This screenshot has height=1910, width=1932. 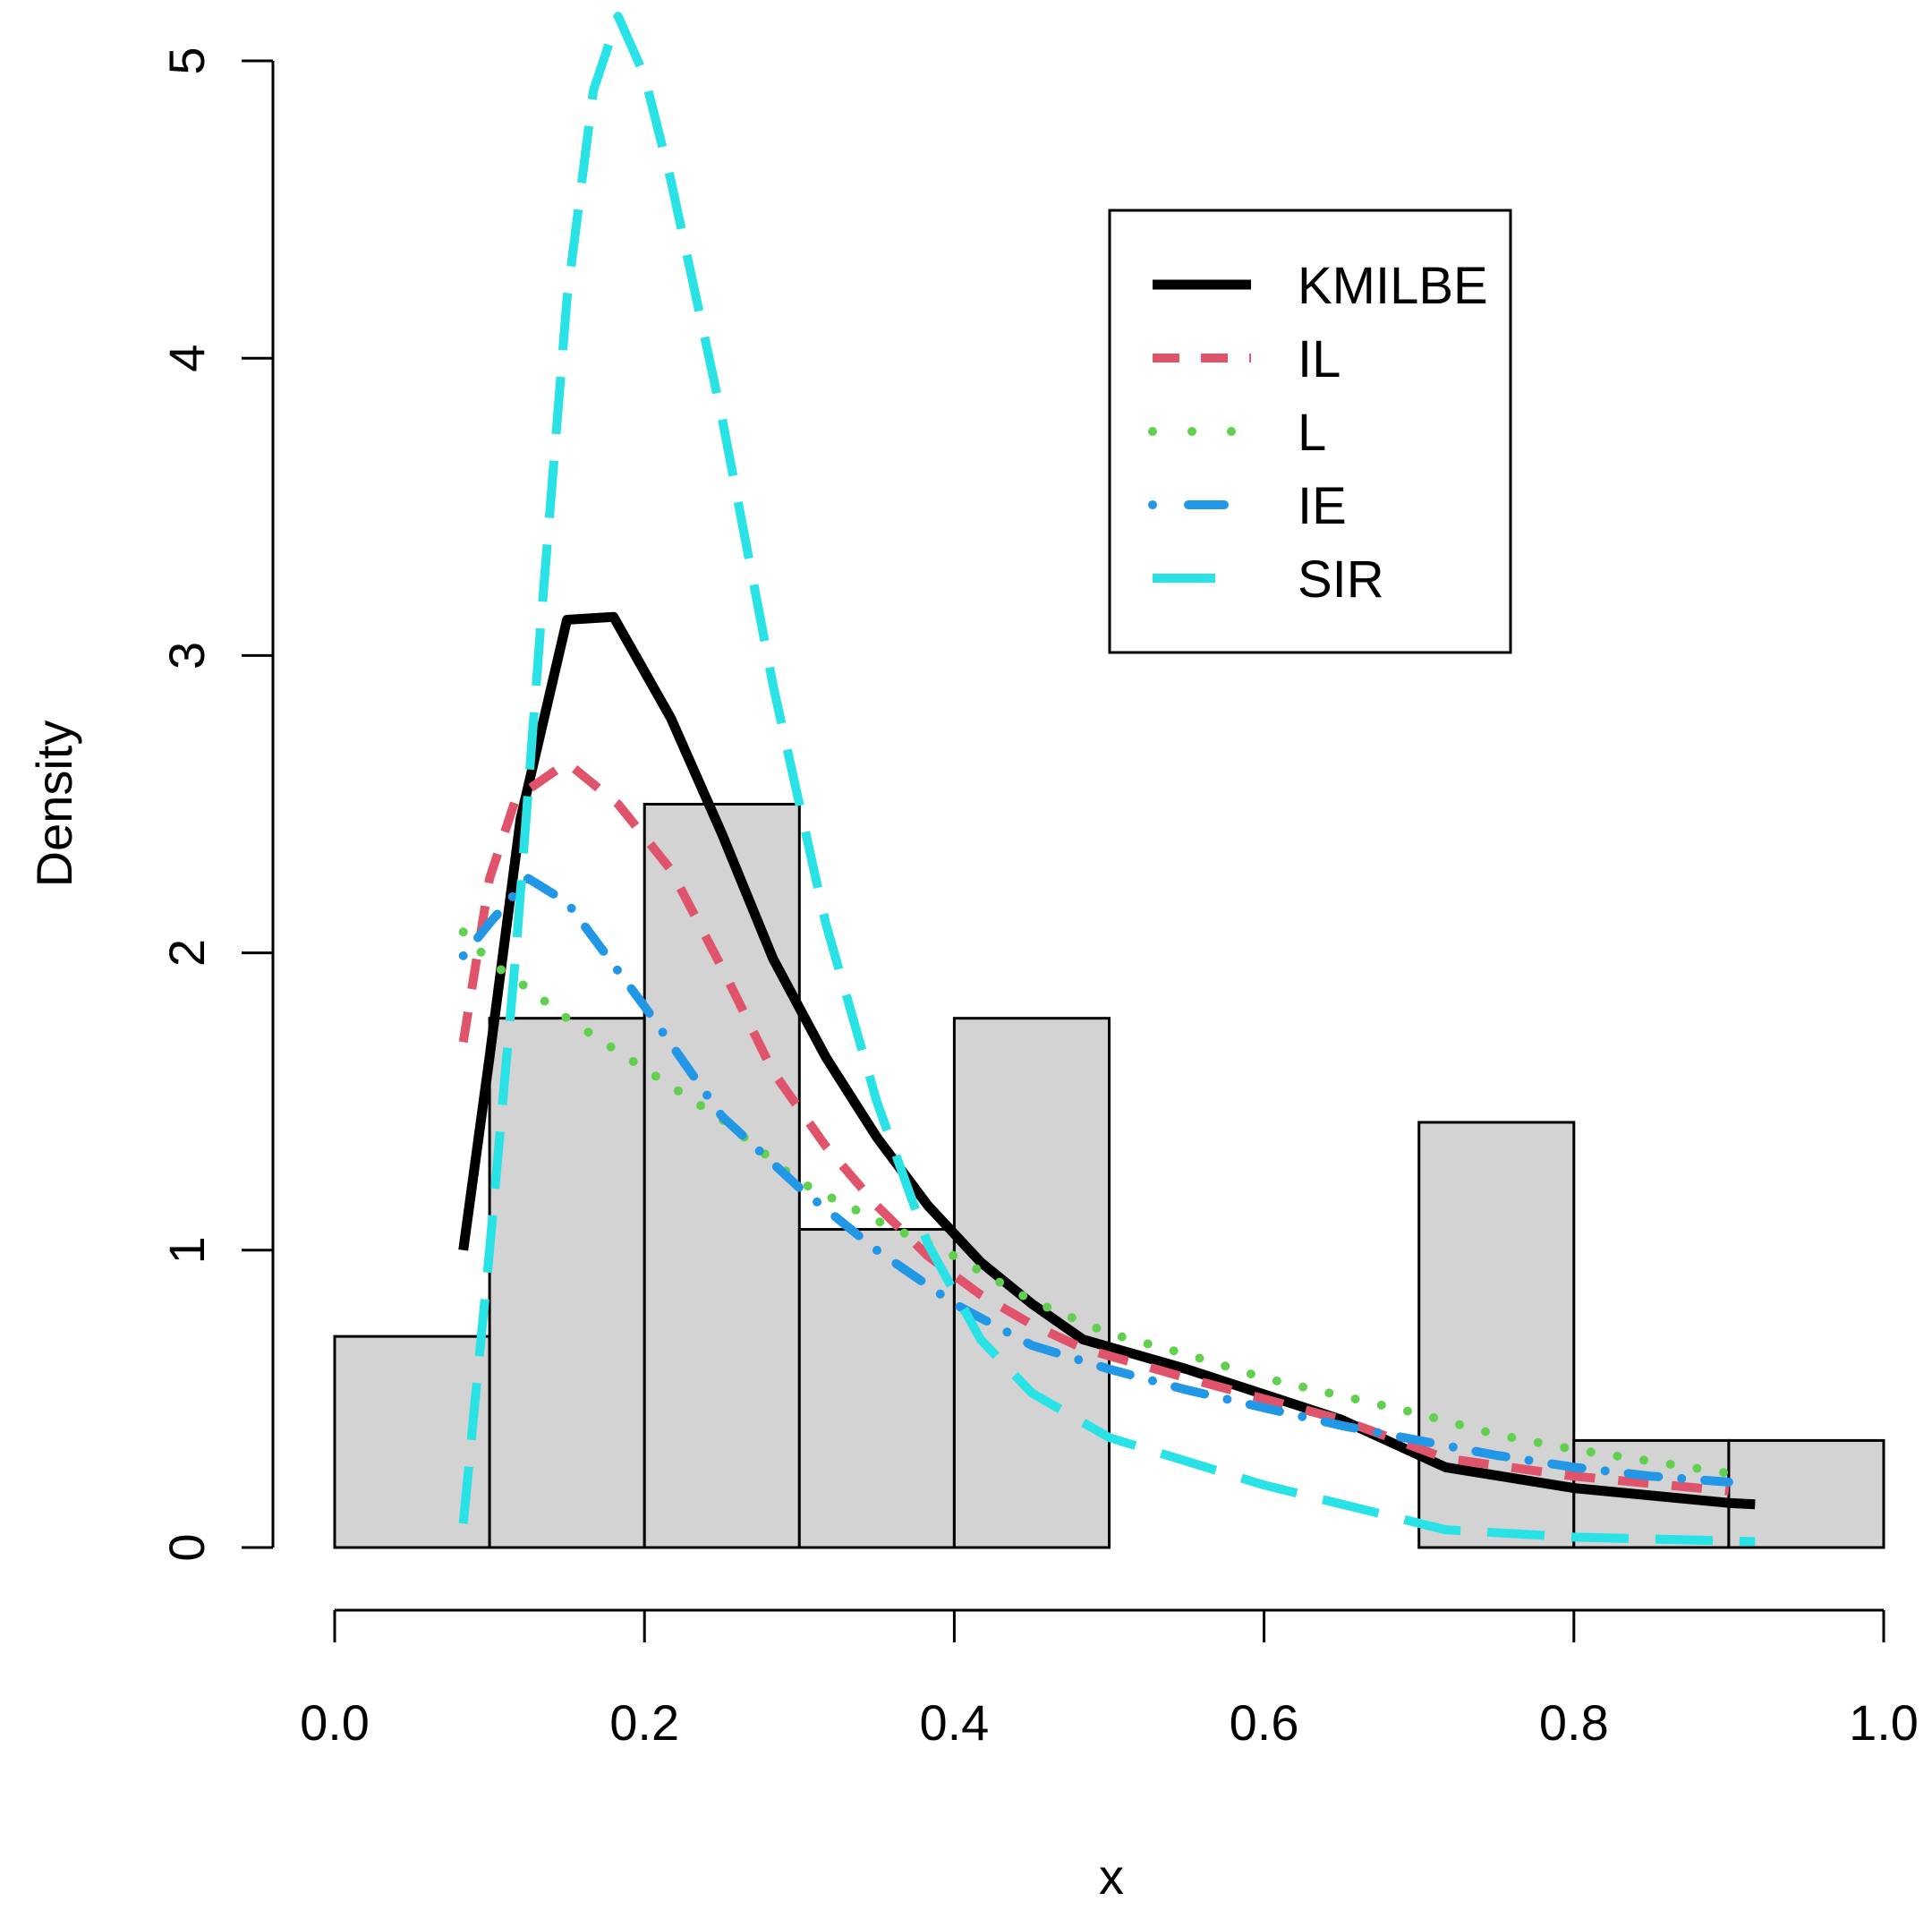 What do you see at coordinates (187, 358) in the screenshot?
I see `y-tick-label: 4` at bounding box center [187, 358].